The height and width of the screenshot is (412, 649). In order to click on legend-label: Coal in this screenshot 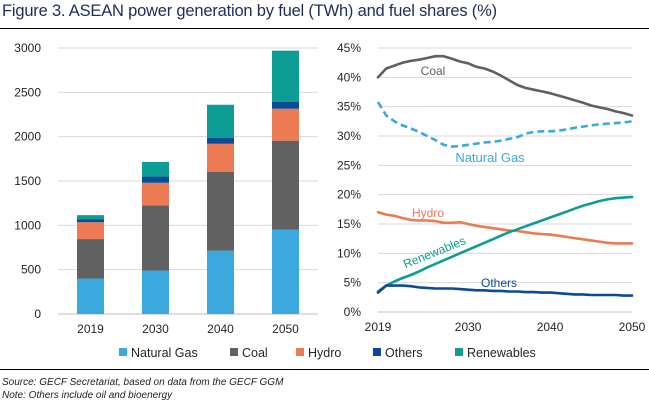, I will do `click(255, 353)`.